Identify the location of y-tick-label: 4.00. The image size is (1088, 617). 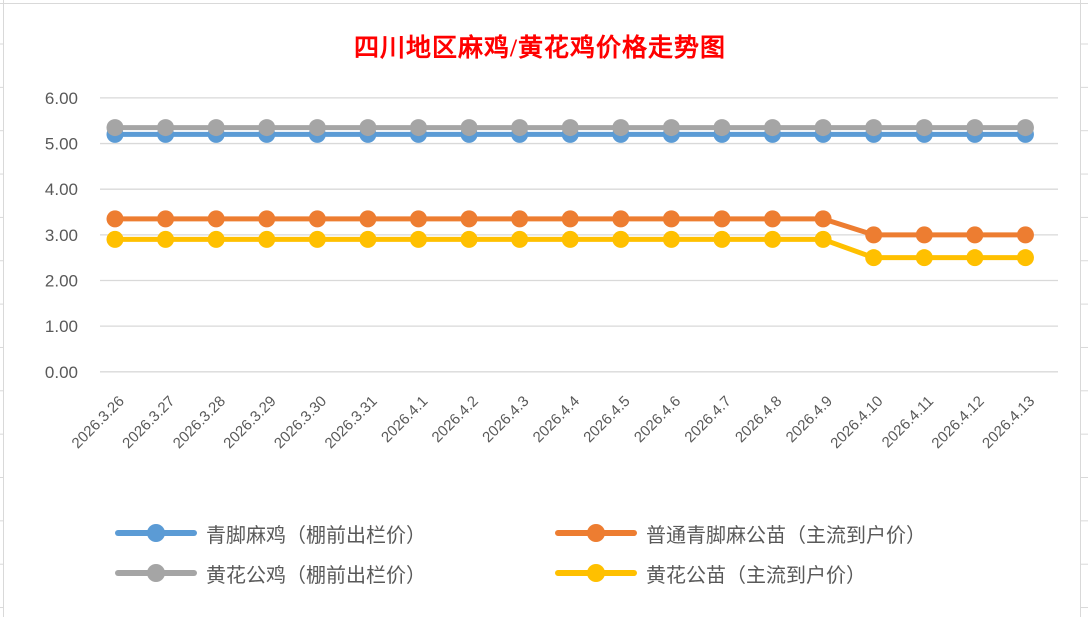
(61, 189).